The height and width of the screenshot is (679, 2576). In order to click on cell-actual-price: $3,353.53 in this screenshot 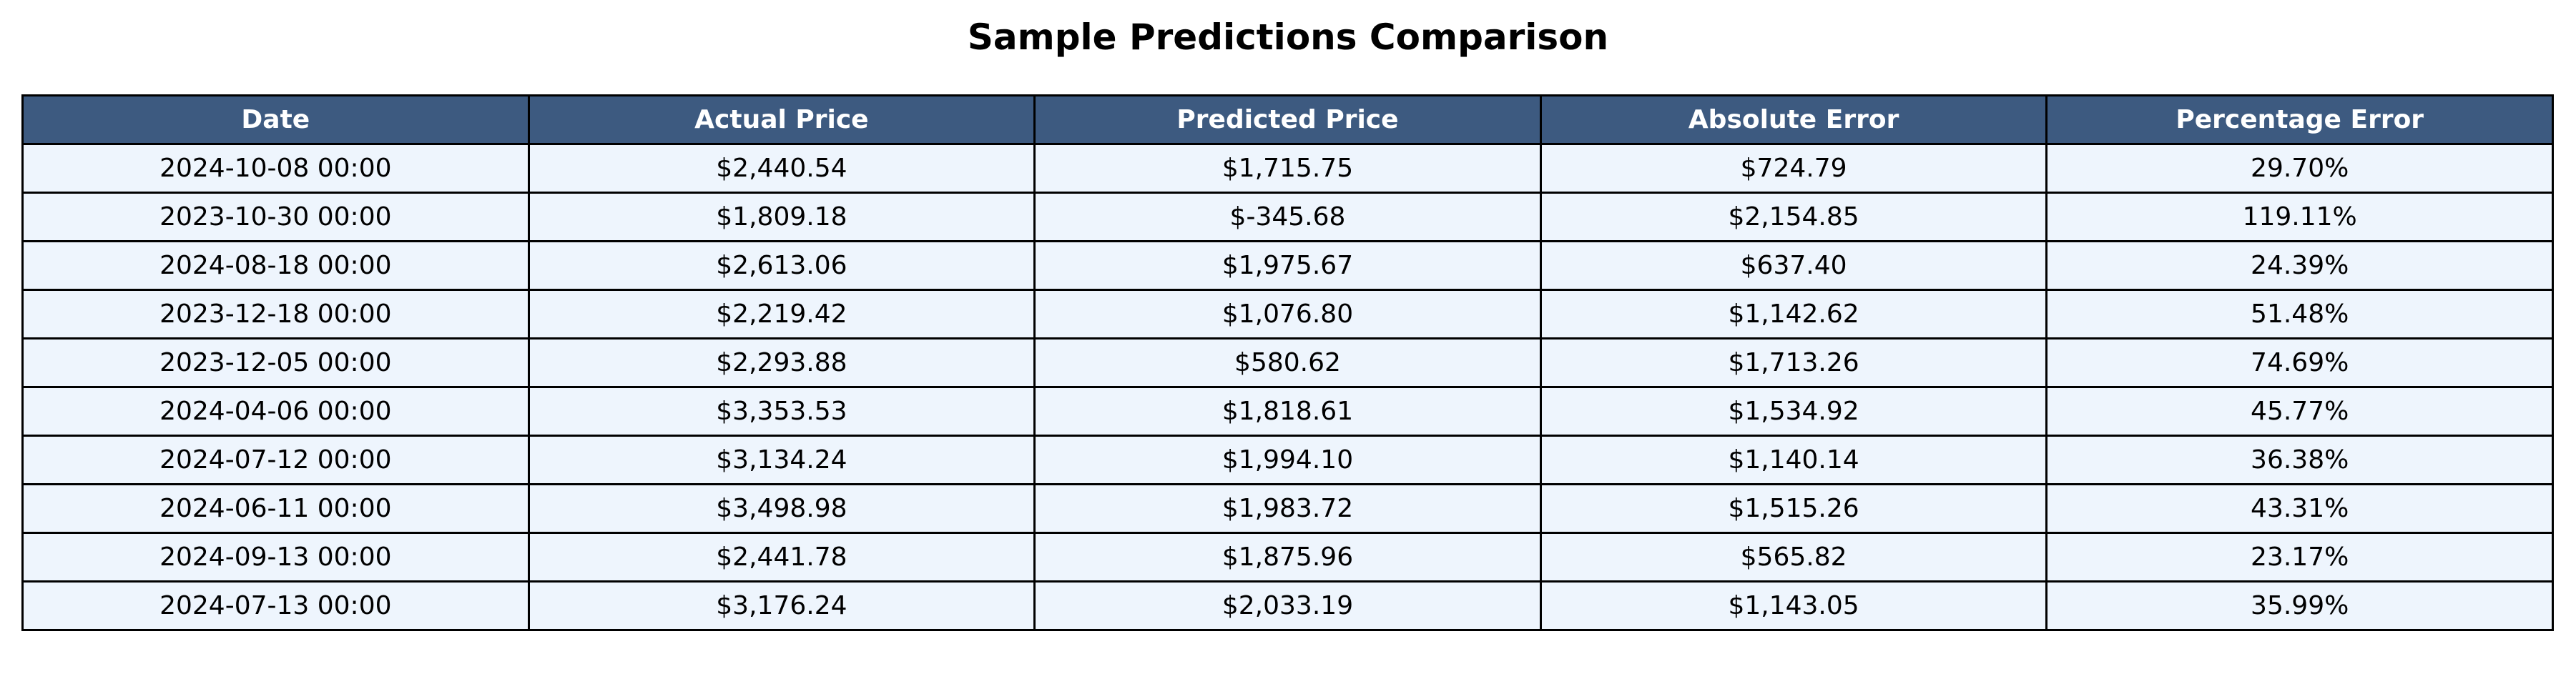, I will do `click(782, 411)`.